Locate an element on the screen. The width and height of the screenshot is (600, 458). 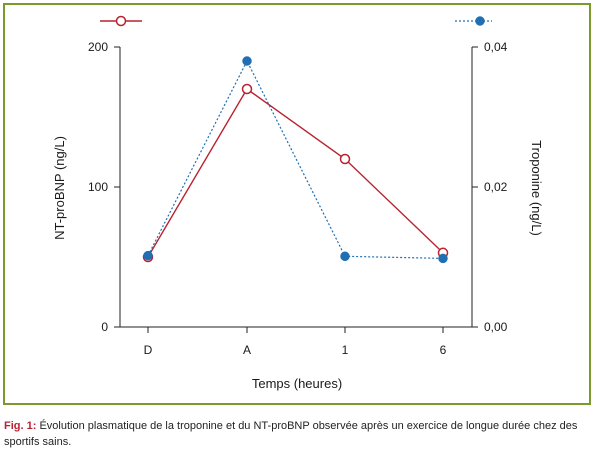
y-right-tick-label: 0,04 is located at coordinates (496, 47).